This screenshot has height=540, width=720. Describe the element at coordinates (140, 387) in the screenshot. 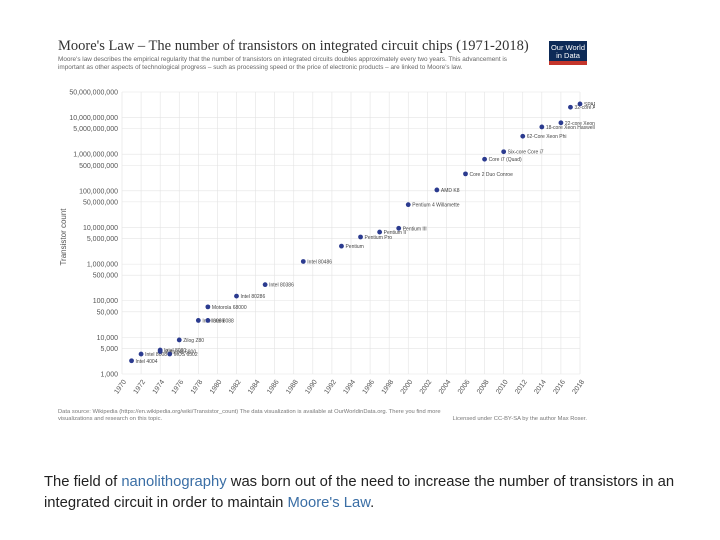

I see `x-tick-label: 1972` at that location.